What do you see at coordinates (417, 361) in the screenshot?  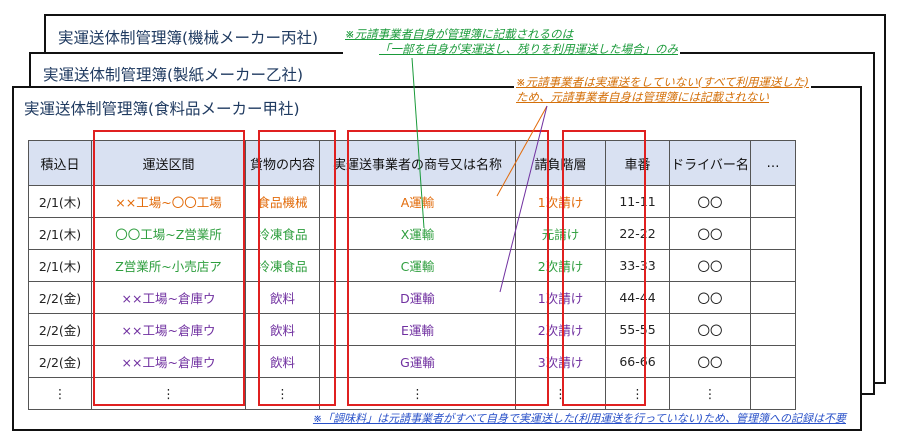 I see `table-cell: G運輸` at bounding box center [417, 361].